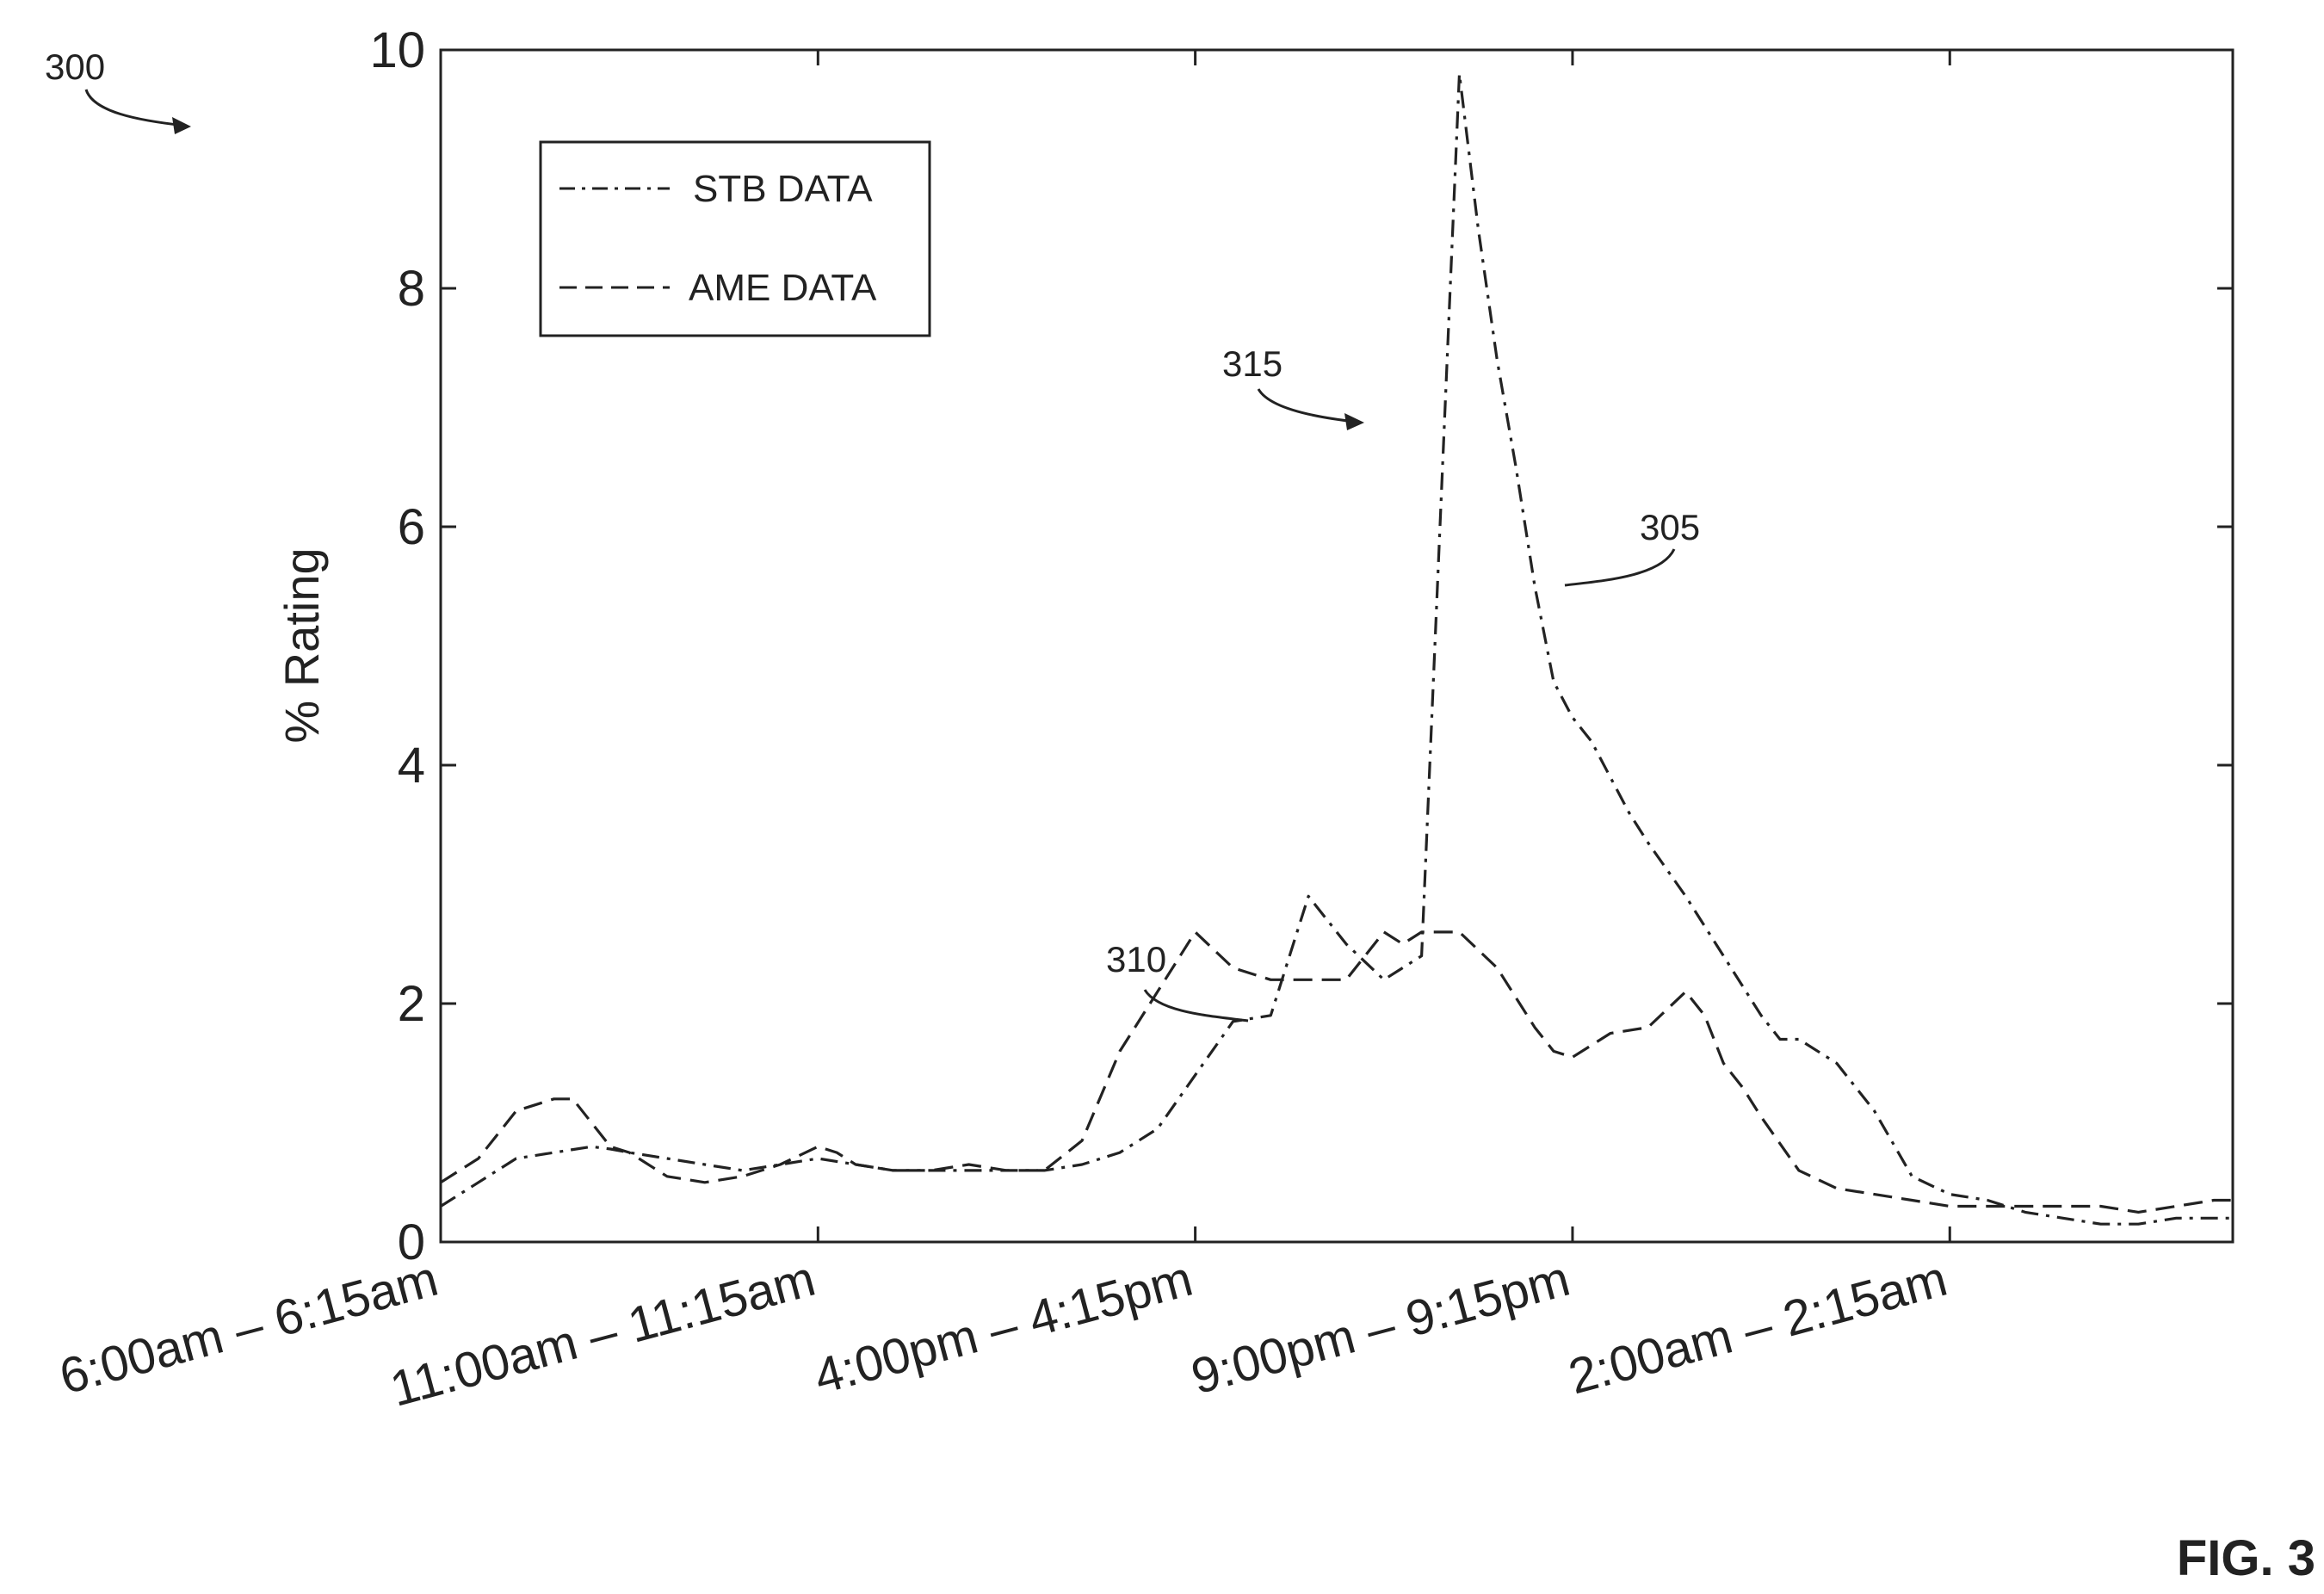 The image size is (2324, 1594). I want to click on ref-300-arrow-icon, so click(135, 108).